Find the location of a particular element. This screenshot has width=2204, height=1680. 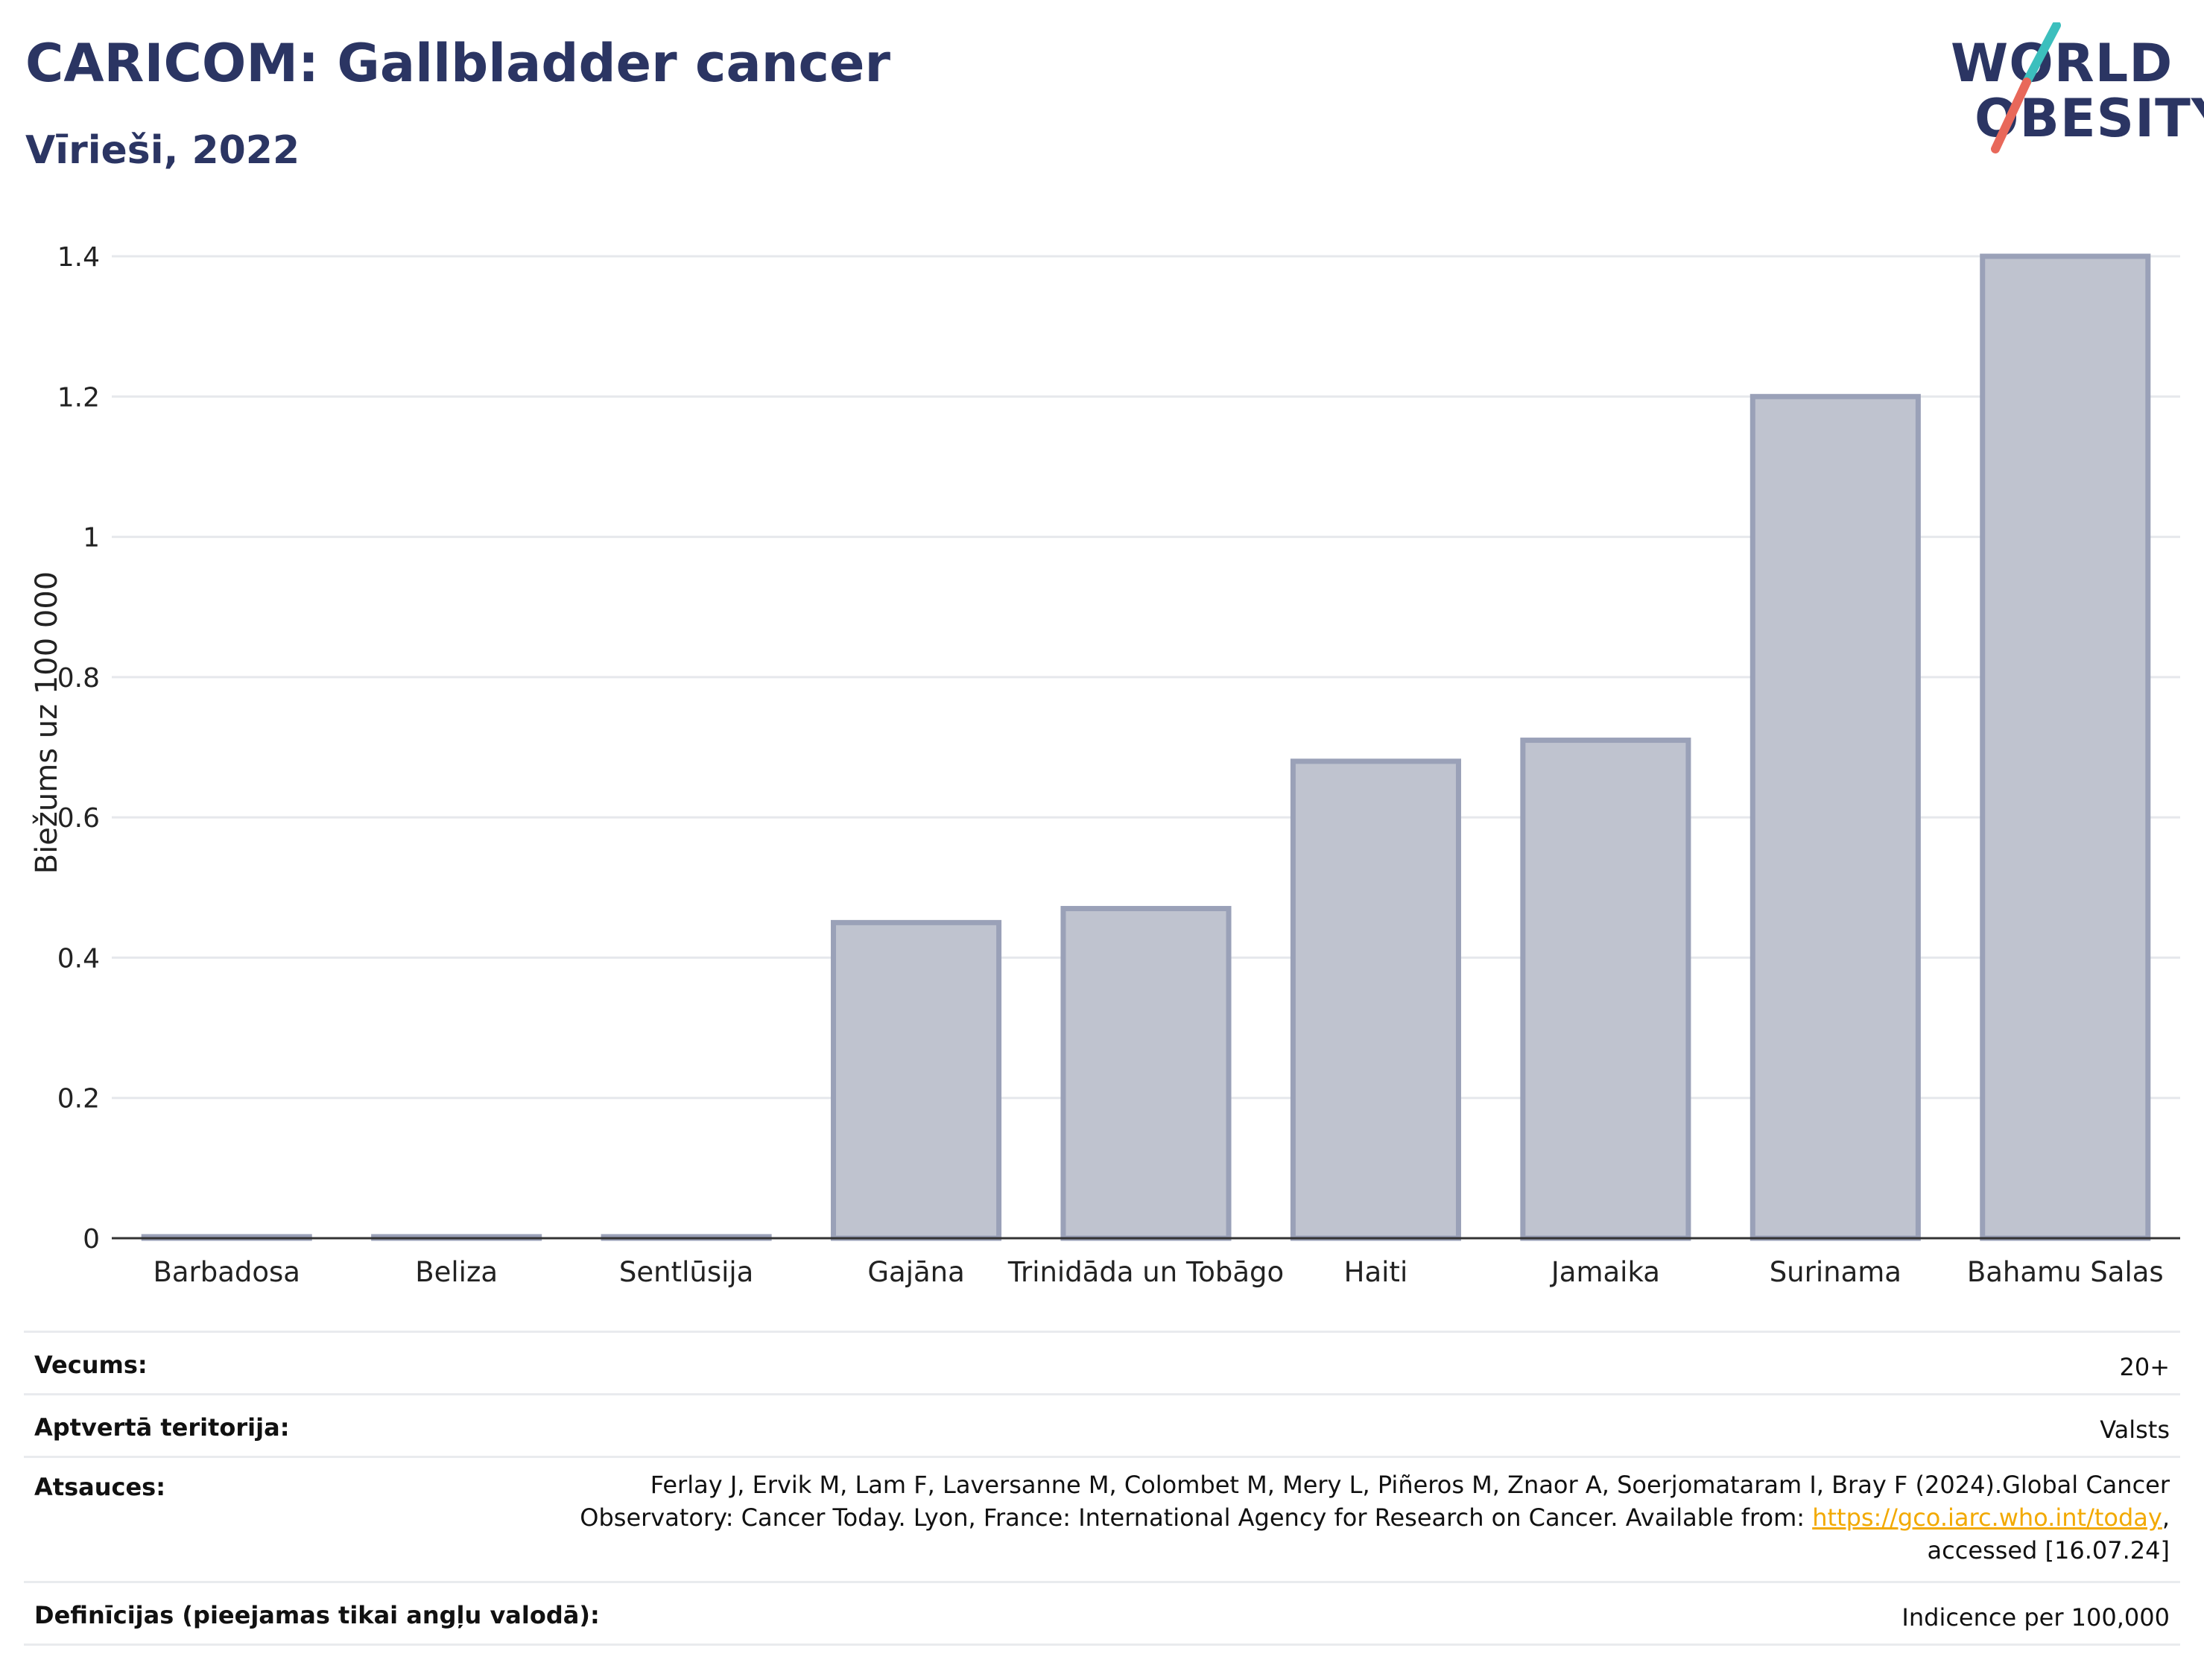

y-axis-label: Biežums uz 100 000 is located at coordinates (47, 723).